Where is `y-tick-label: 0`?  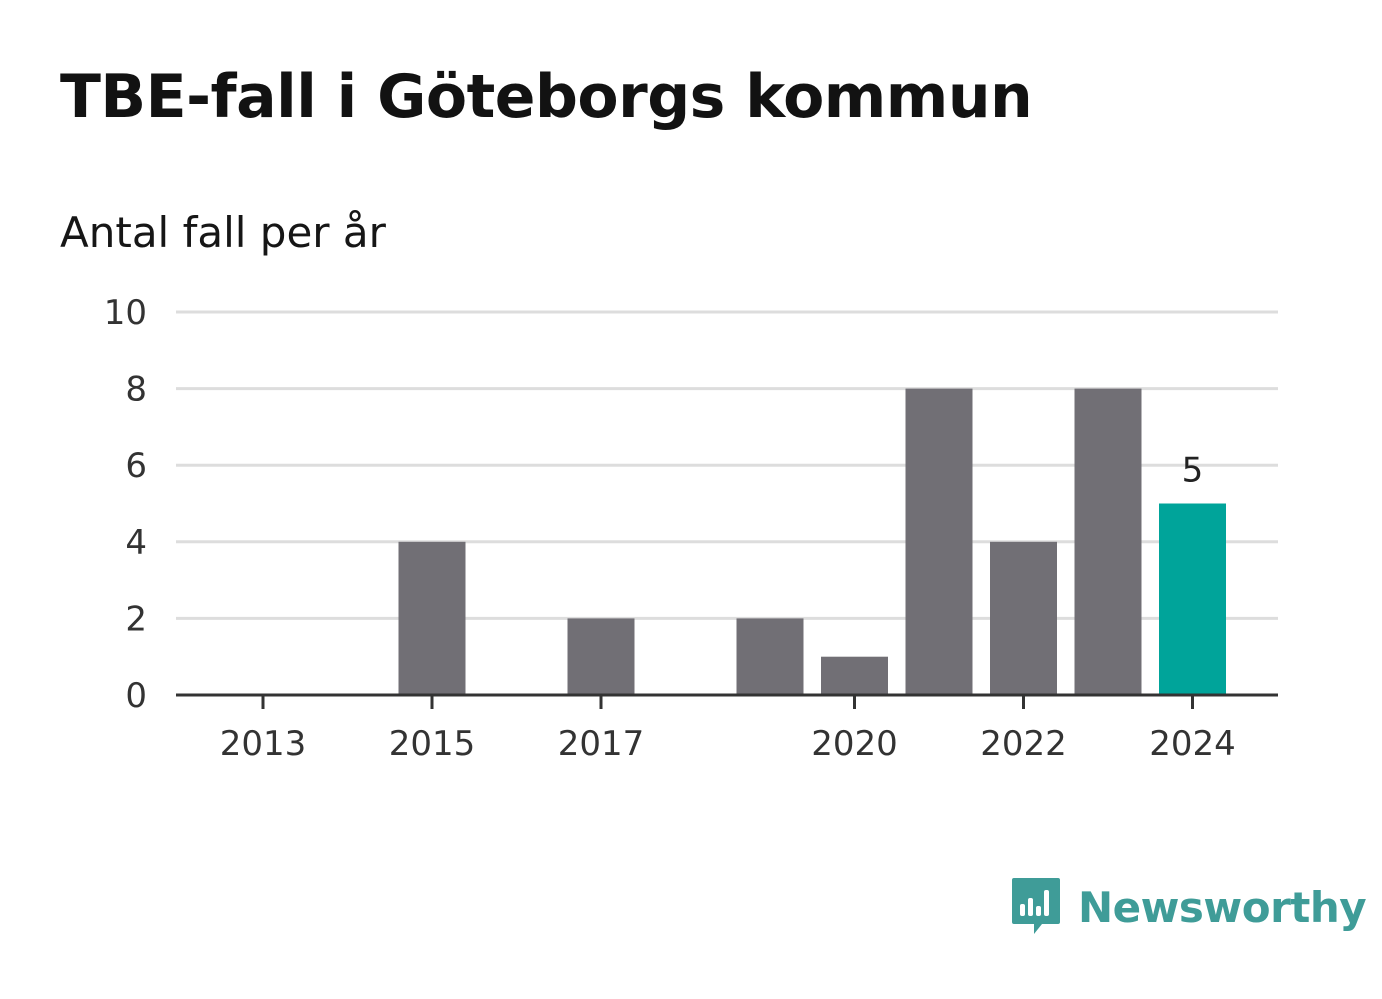
y-tick-label: 0 is located at coordinates (136, 696).